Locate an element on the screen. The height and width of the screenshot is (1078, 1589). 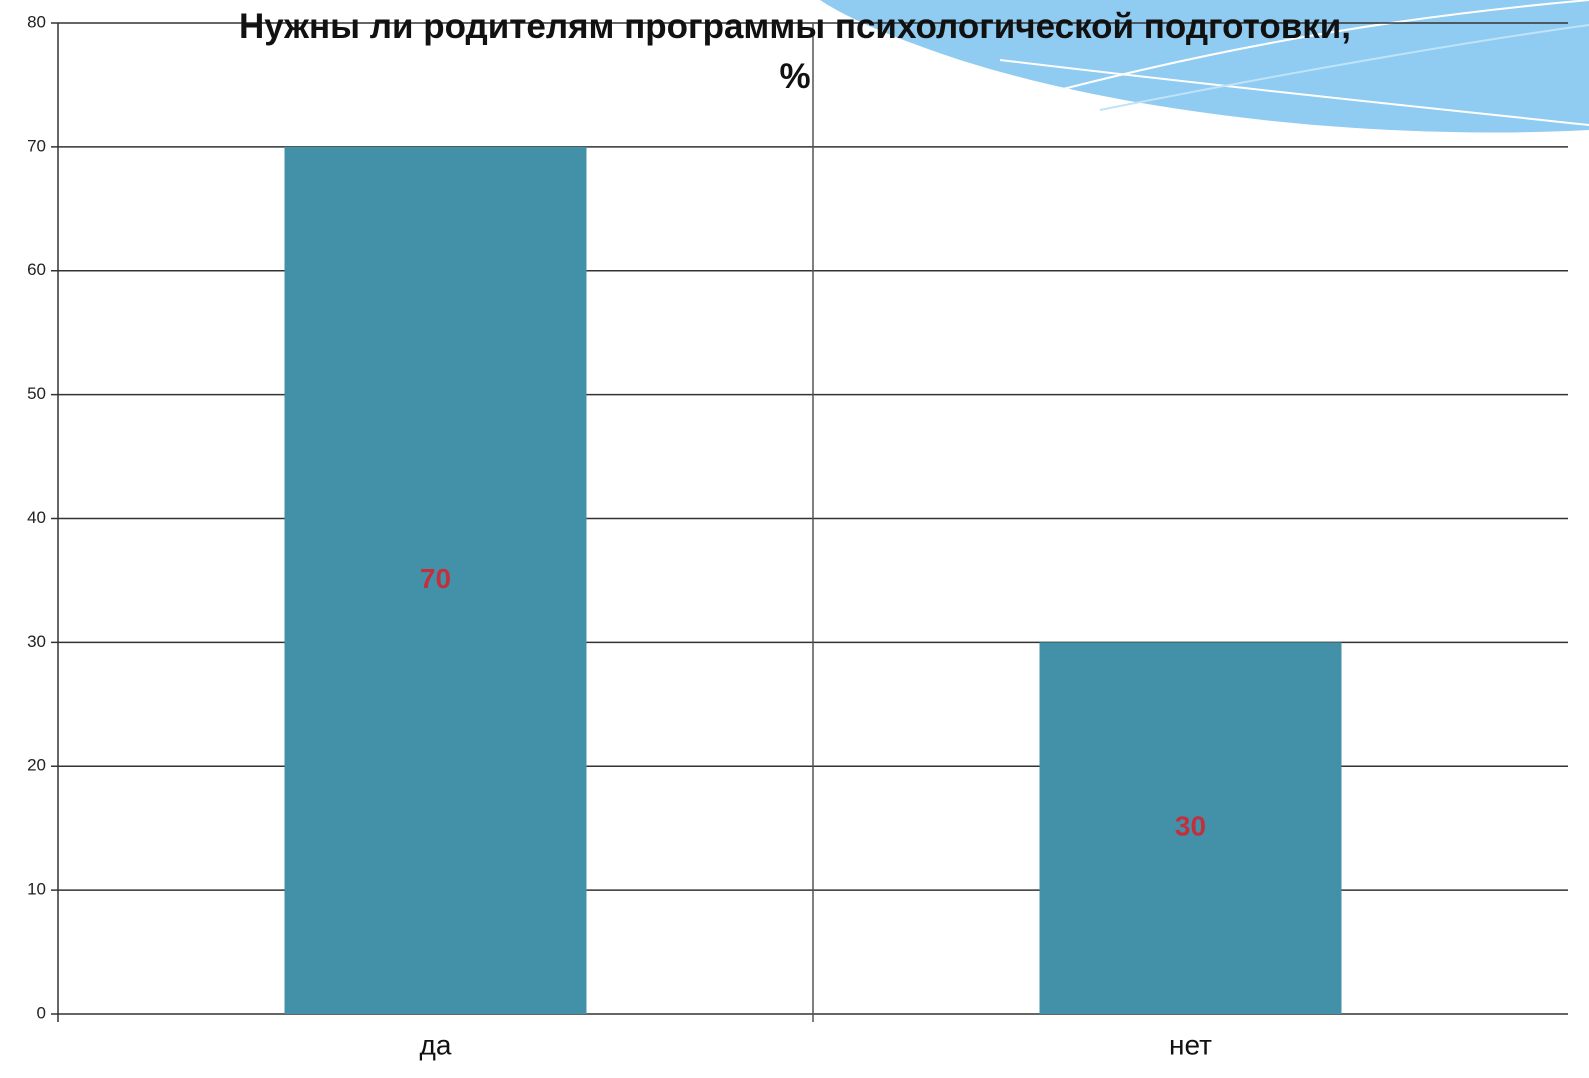
x-tick-label: нет is located at coordinates (1190, 1044).